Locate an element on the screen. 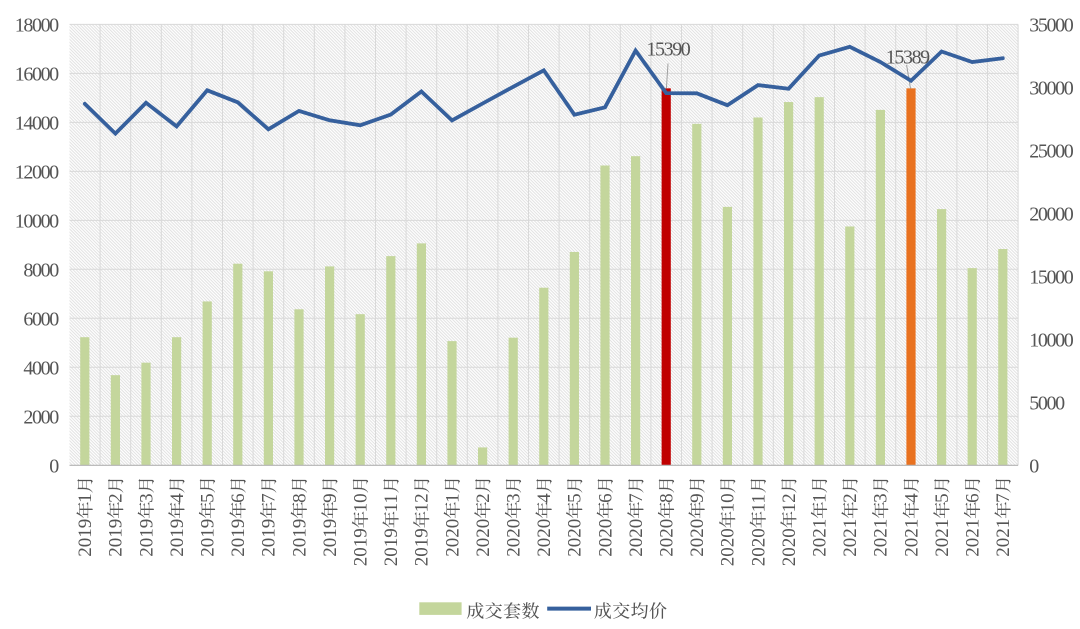 Image resolution: width=1080 pixels, height=629 pixels. svg-text: 15000 is located at coordinates (1051, 277).